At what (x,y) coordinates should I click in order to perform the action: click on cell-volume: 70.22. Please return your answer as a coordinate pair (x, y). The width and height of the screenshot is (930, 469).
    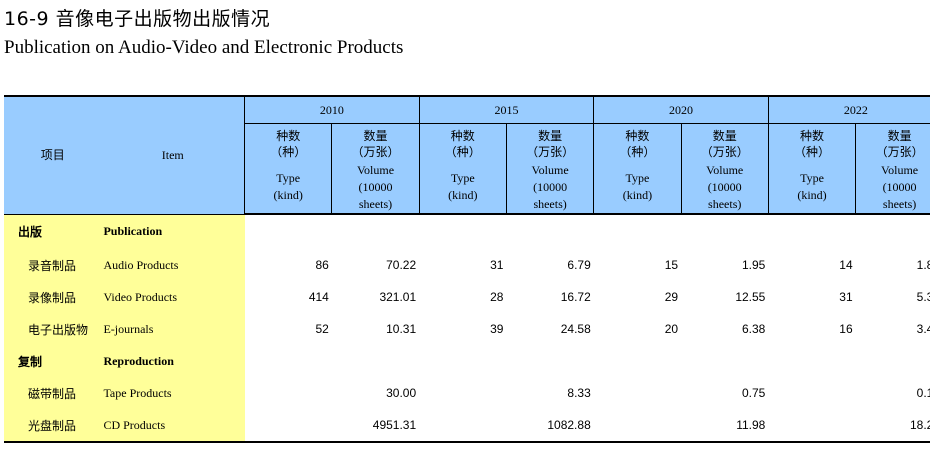
    Looking at the image, I should click on (401, 265).